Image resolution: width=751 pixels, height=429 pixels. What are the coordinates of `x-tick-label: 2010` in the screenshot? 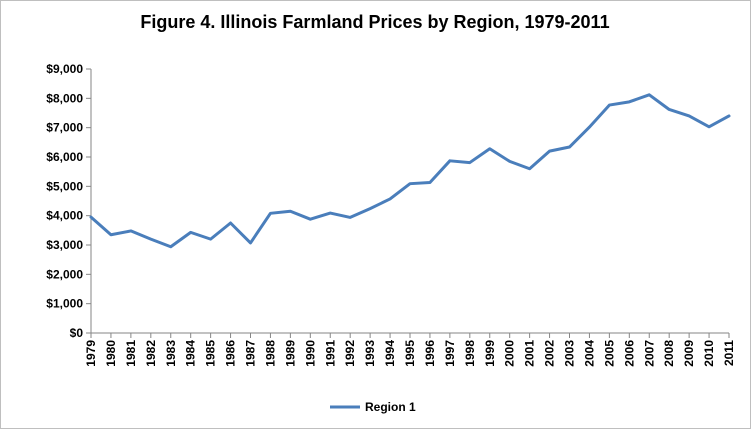 It's located at (709, 353).